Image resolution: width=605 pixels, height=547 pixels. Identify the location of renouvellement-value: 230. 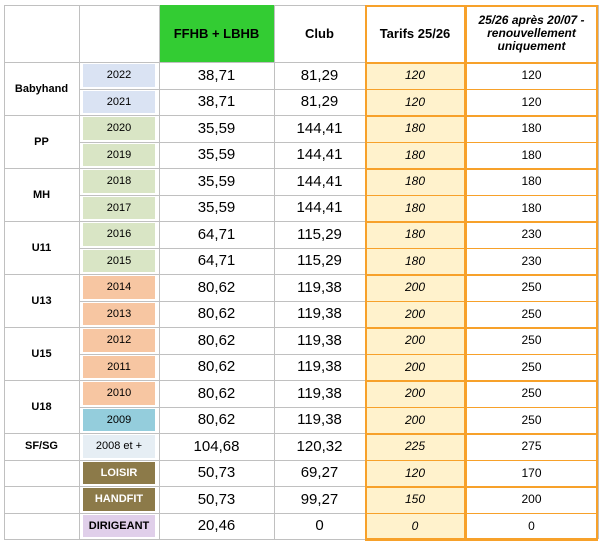
(531, 260).